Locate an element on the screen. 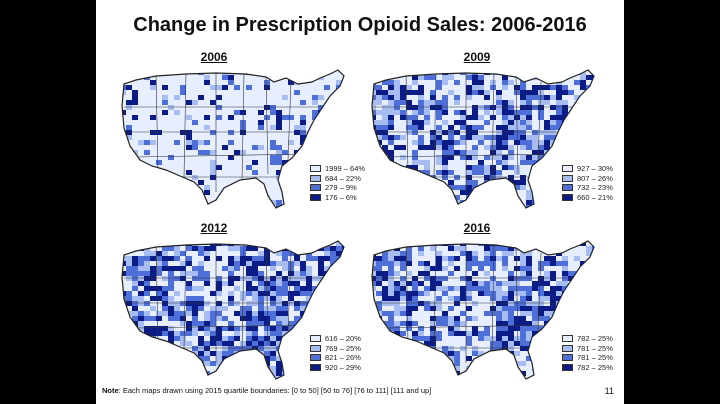  note-label: Note is located at coordinates (110, 390).